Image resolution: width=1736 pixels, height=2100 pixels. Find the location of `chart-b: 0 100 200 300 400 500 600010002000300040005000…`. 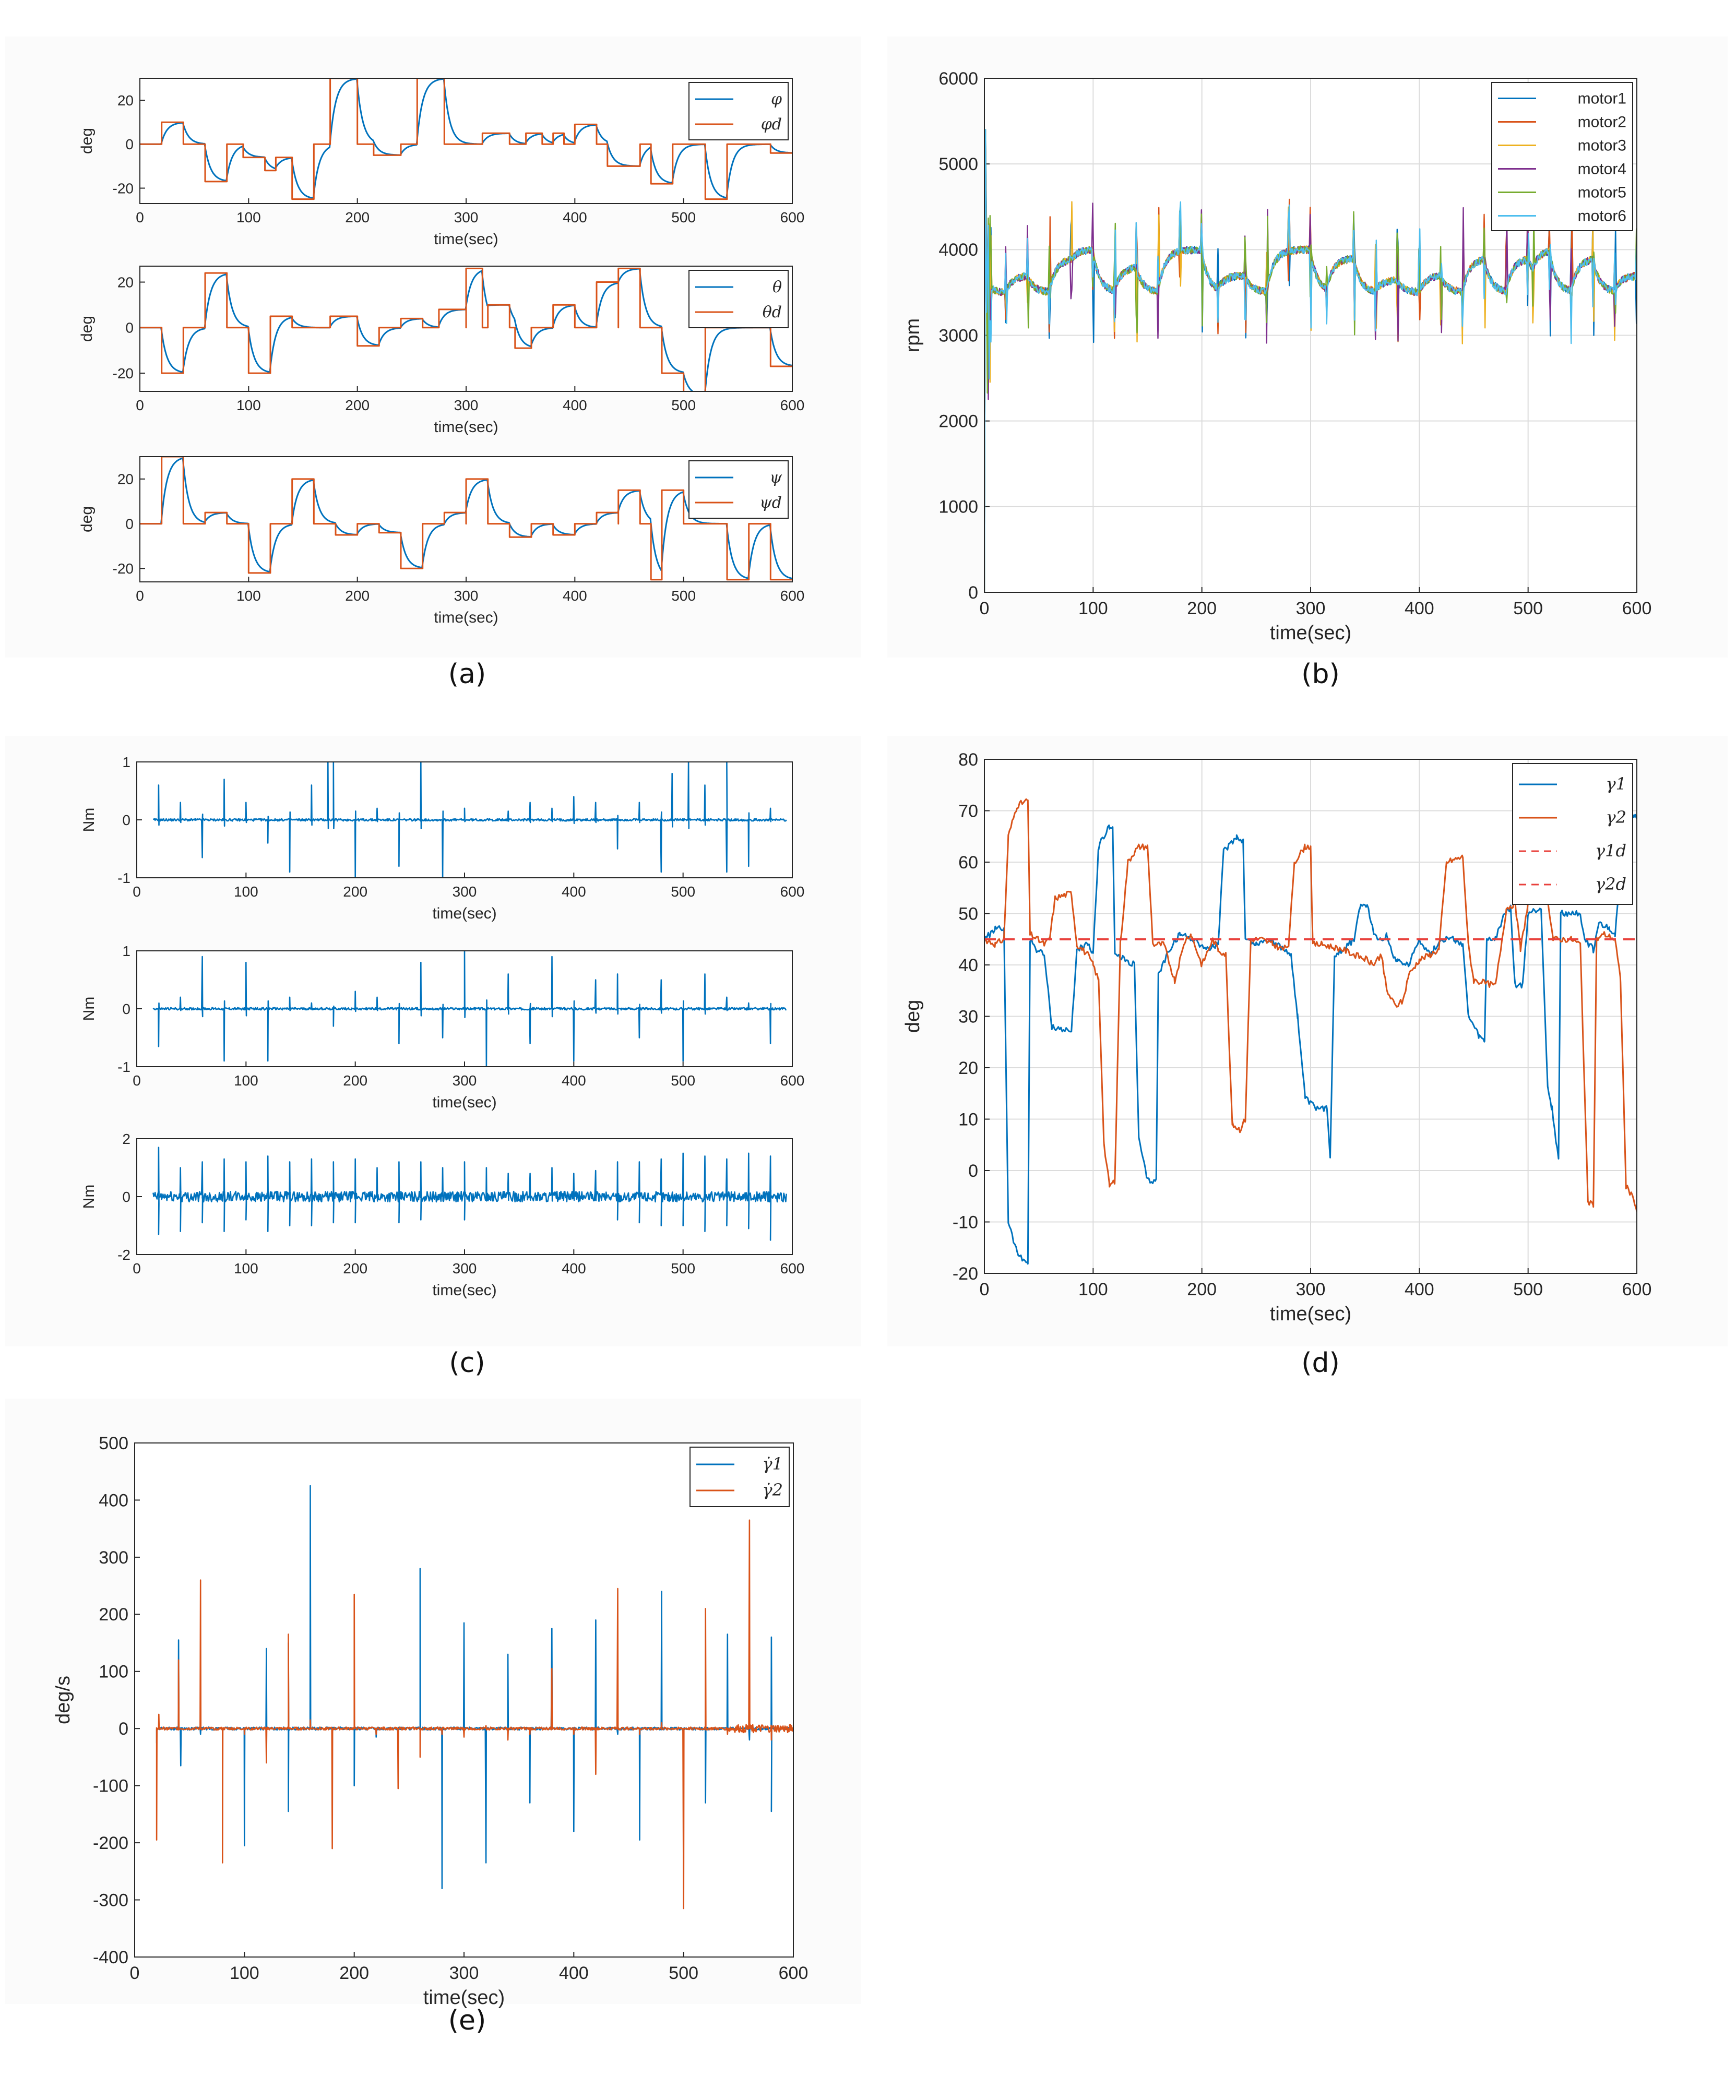

chart-b: 0 100 200 300 400 500 600010002000300040005000… is located at coordinates (1276, 356).